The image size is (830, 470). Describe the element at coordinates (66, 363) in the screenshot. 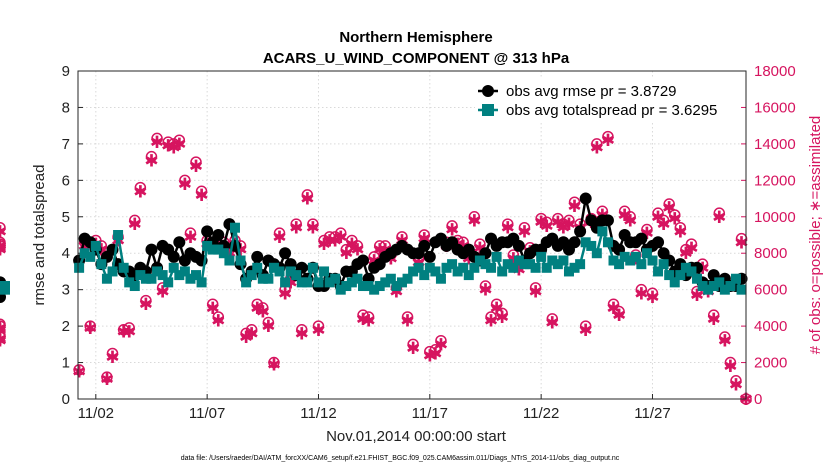

I see `y-tick-label: 1` at that location.